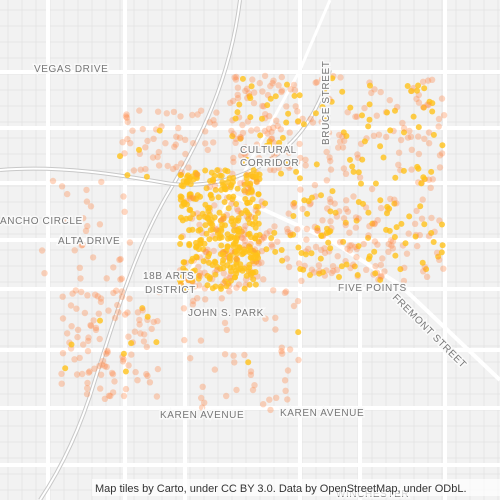 Image resolution: width=500 pixels, height=500 pixels. Describe the element at coordinates (71, 69) in the screenshot. I see `street-label: VEGAS DRIVE` at that location.